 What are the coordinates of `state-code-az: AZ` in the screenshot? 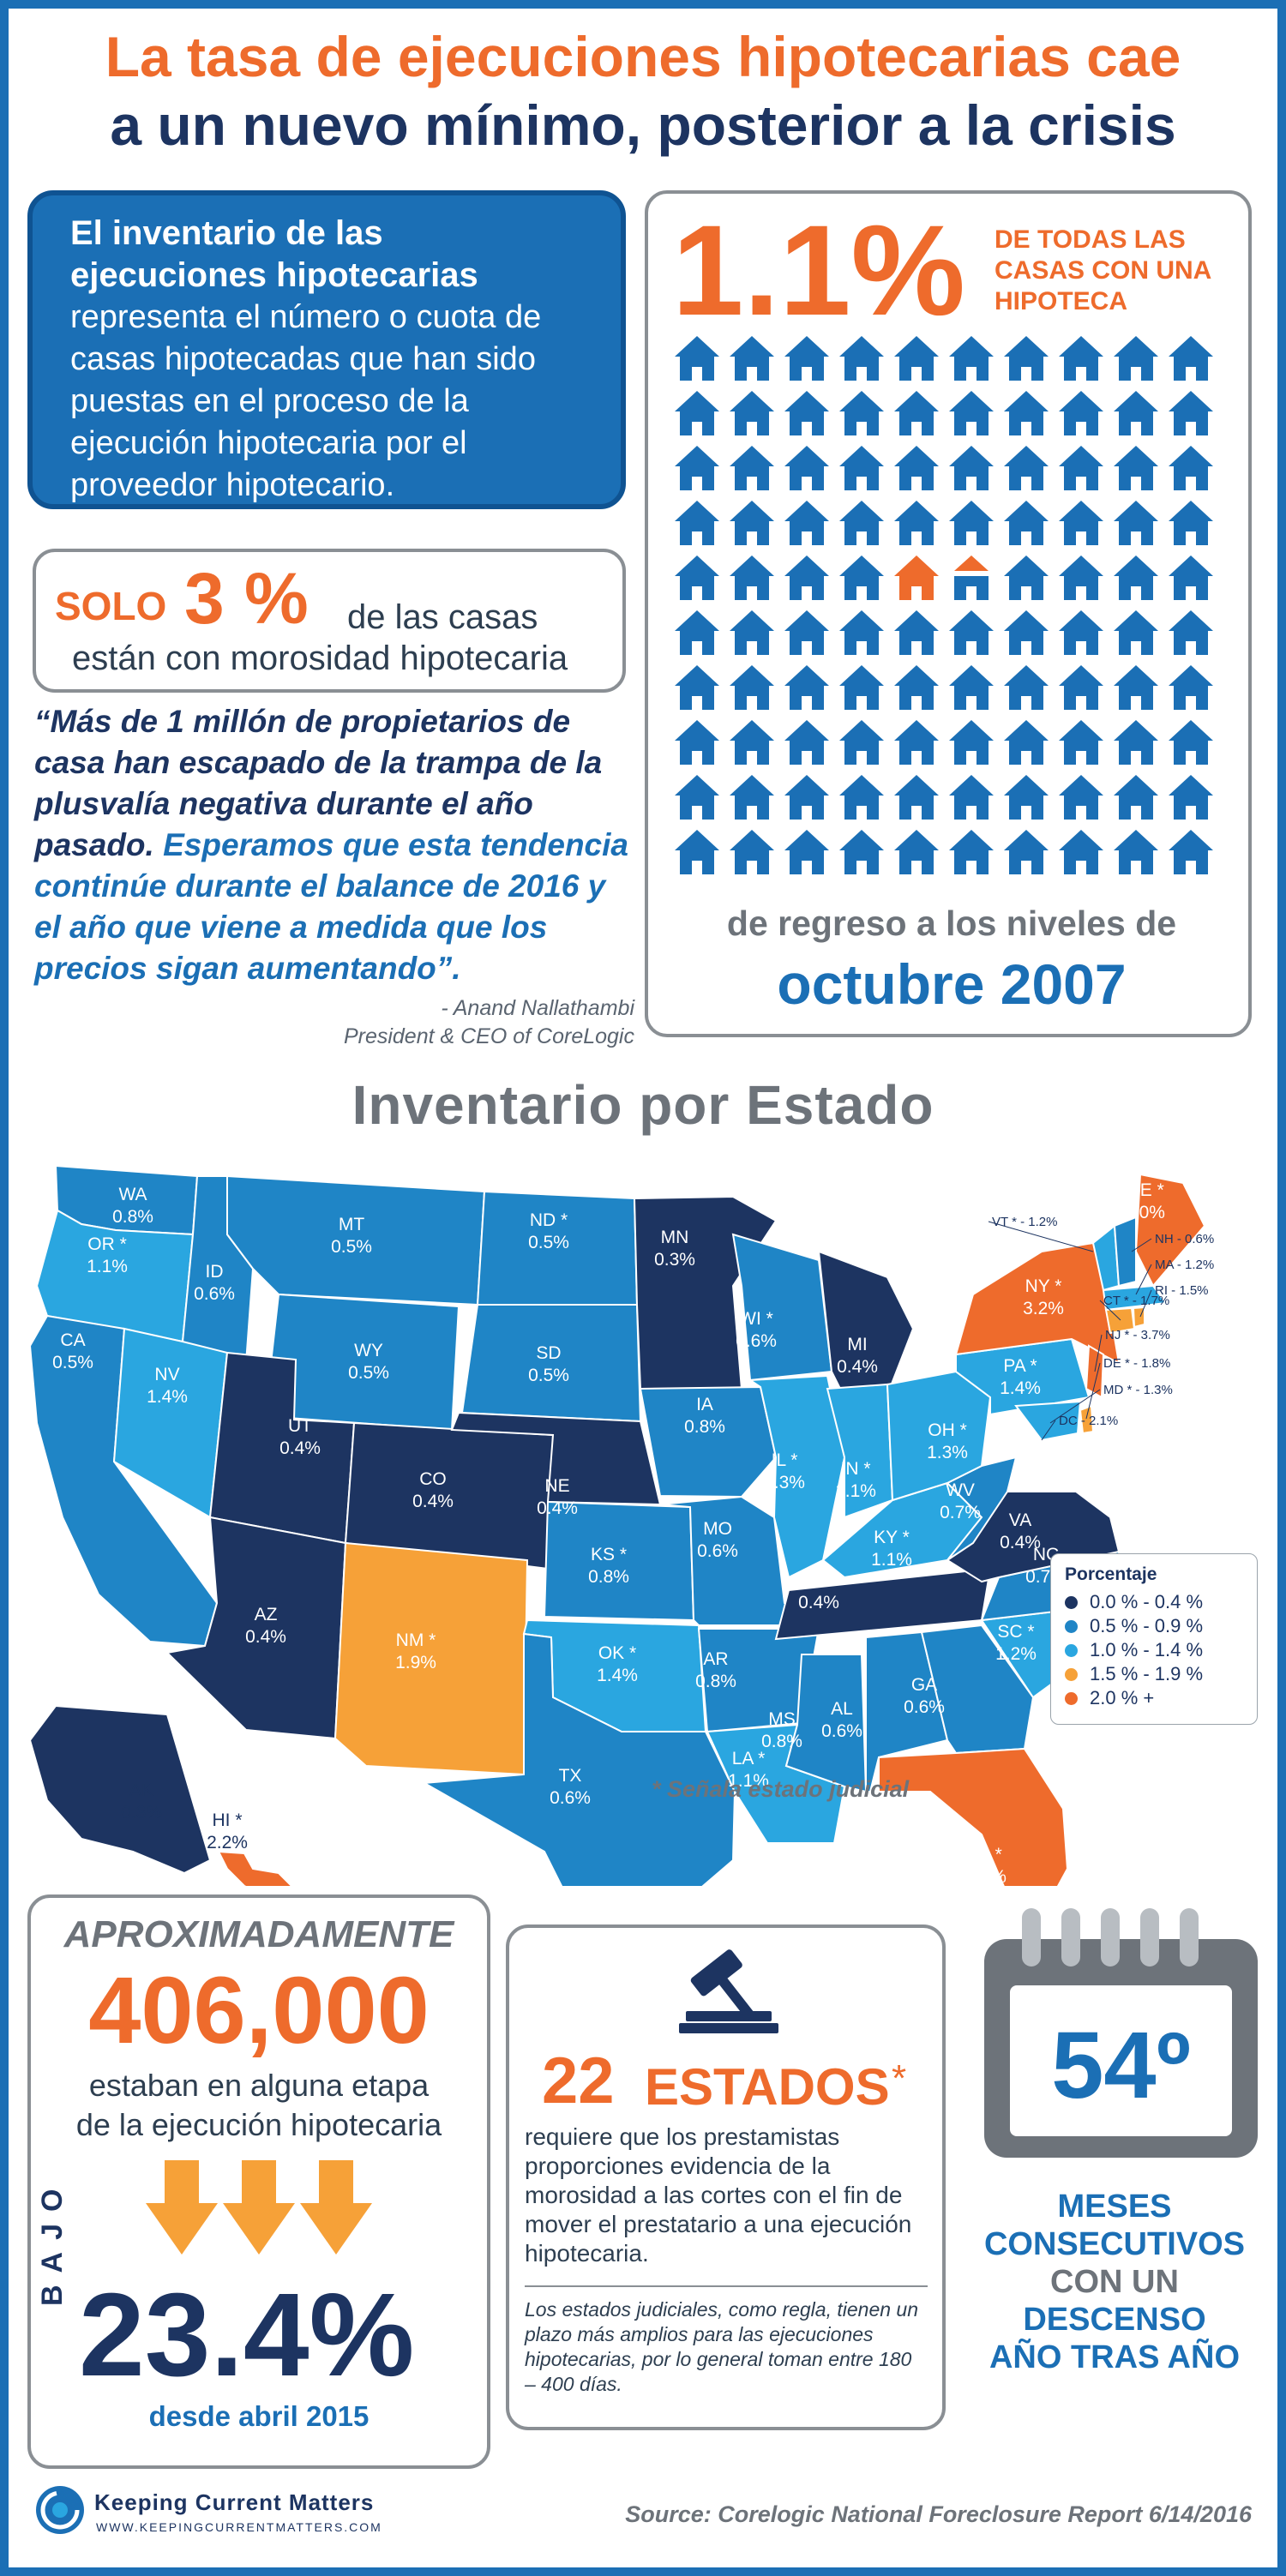 It's located at (266, 1614).